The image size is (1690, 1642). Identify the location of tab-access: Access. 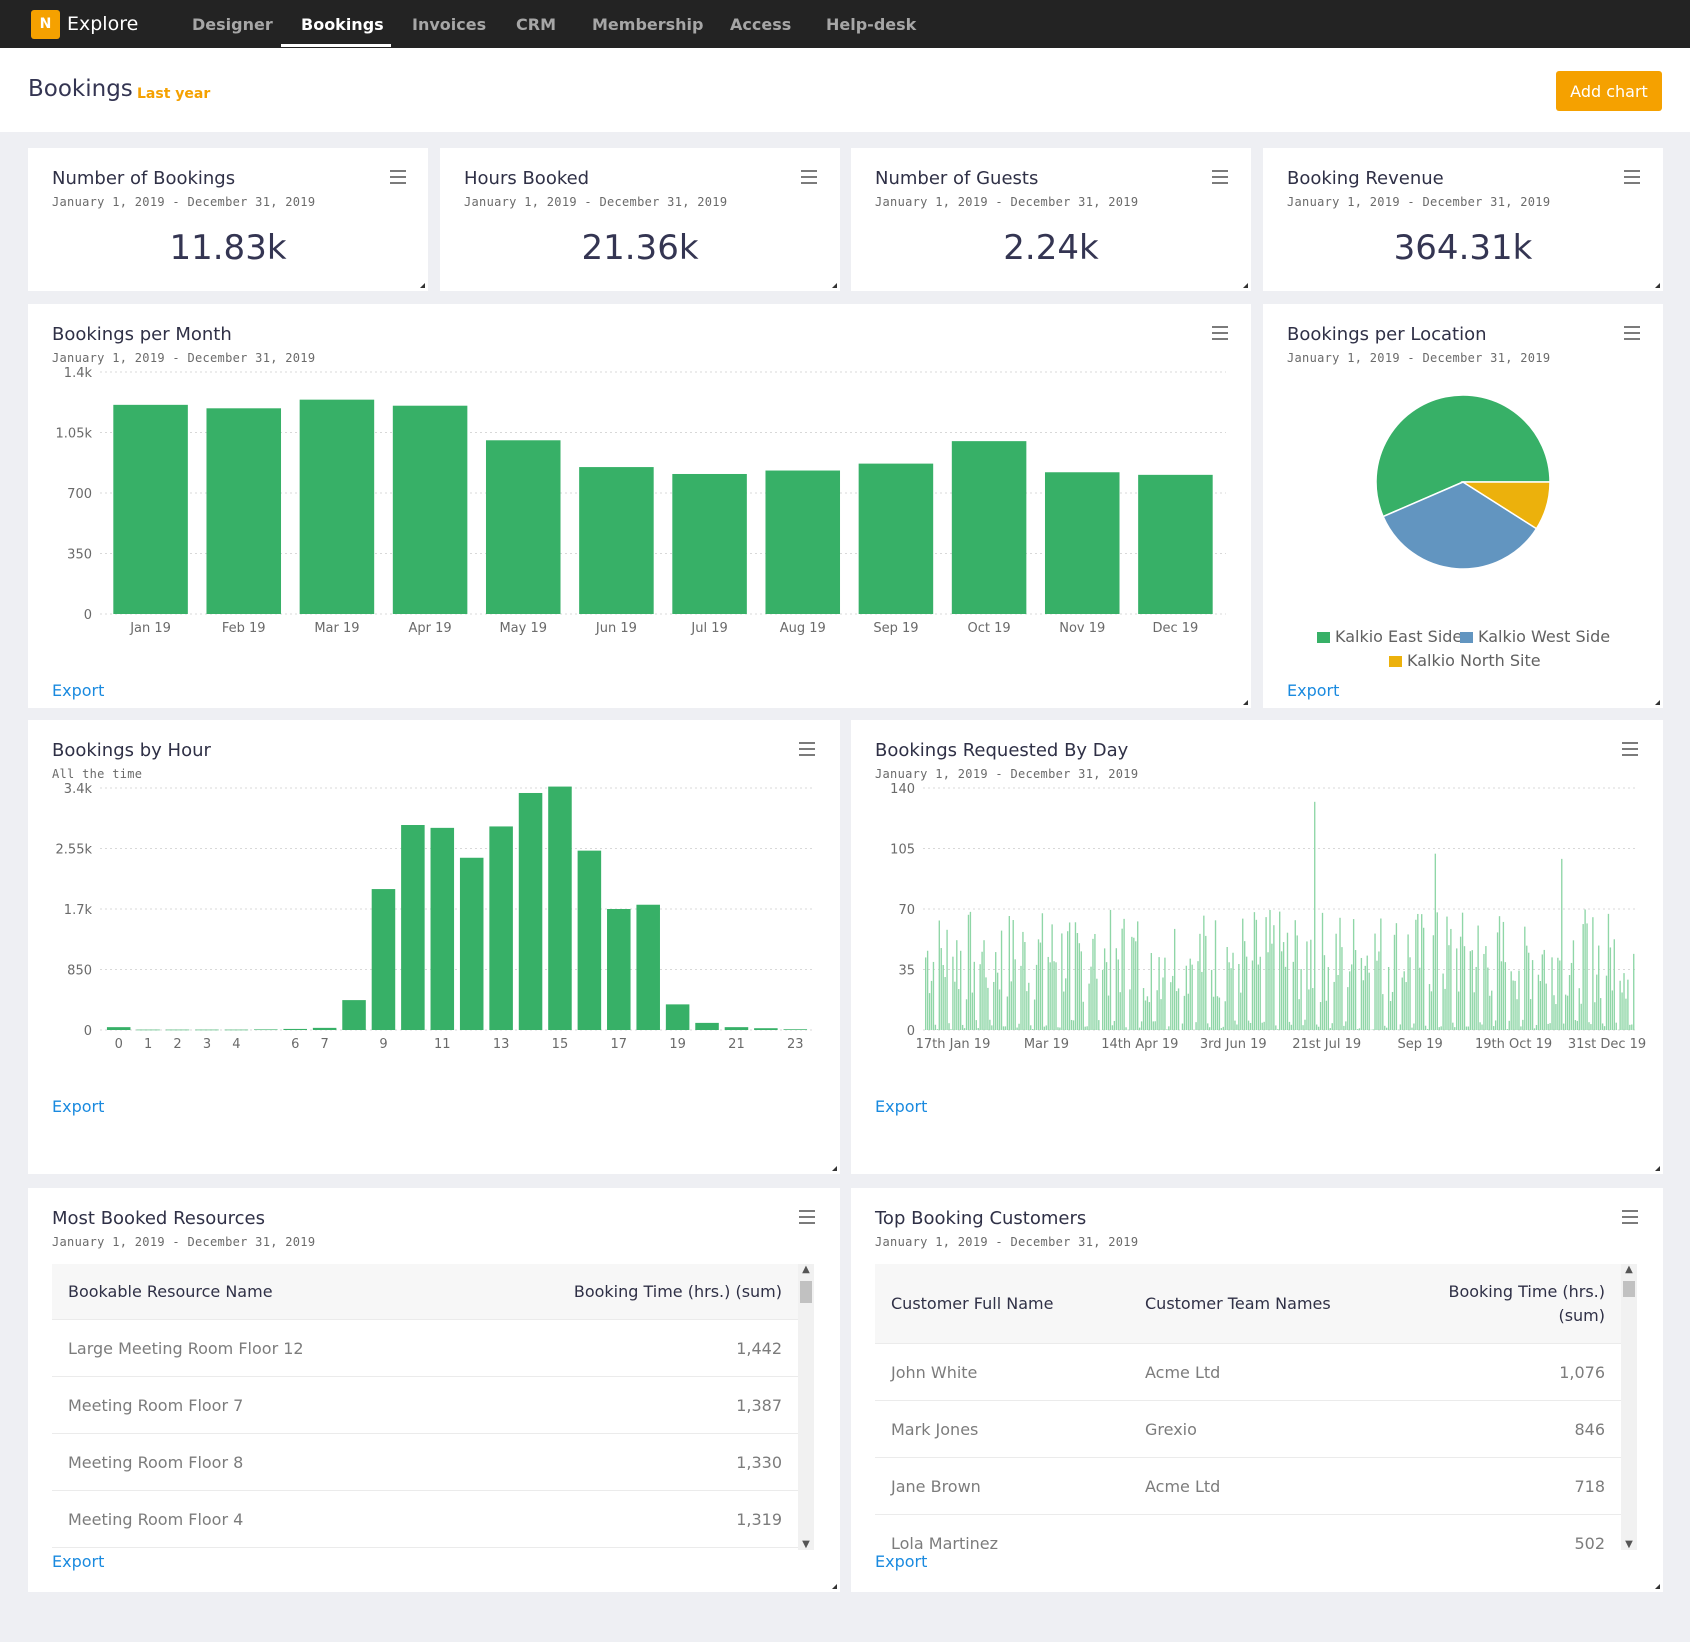
(761, 24).